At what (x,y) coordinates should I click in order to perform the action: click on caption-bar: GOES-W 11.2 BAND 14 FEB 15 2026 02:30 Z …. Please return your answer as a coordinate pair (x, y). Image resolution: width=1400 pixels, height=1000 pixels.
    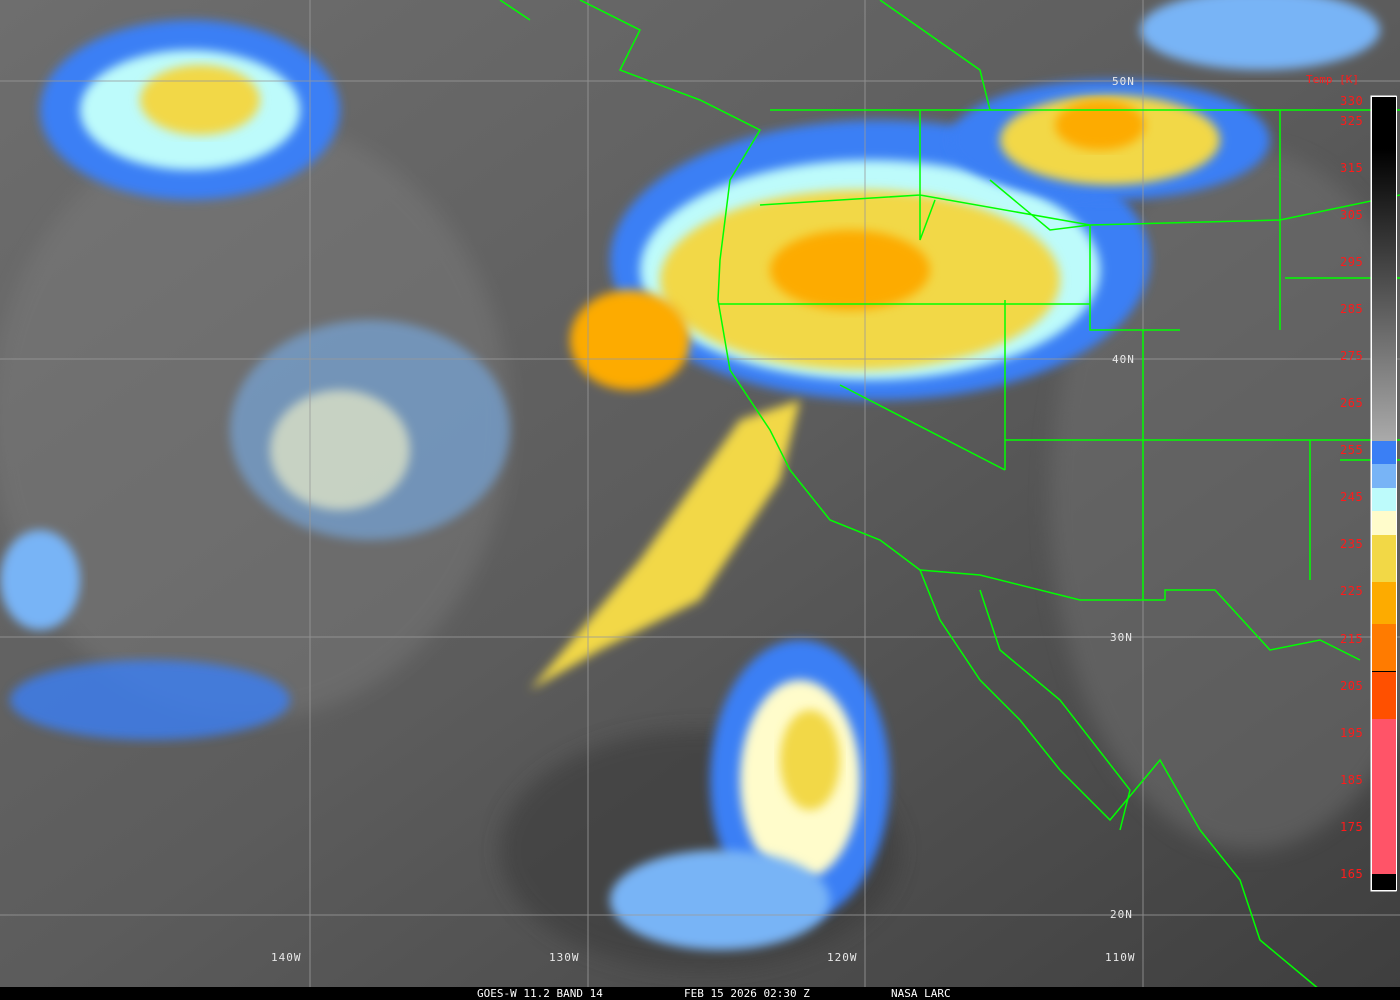
    Looking at the image, I should click on (700, 993).